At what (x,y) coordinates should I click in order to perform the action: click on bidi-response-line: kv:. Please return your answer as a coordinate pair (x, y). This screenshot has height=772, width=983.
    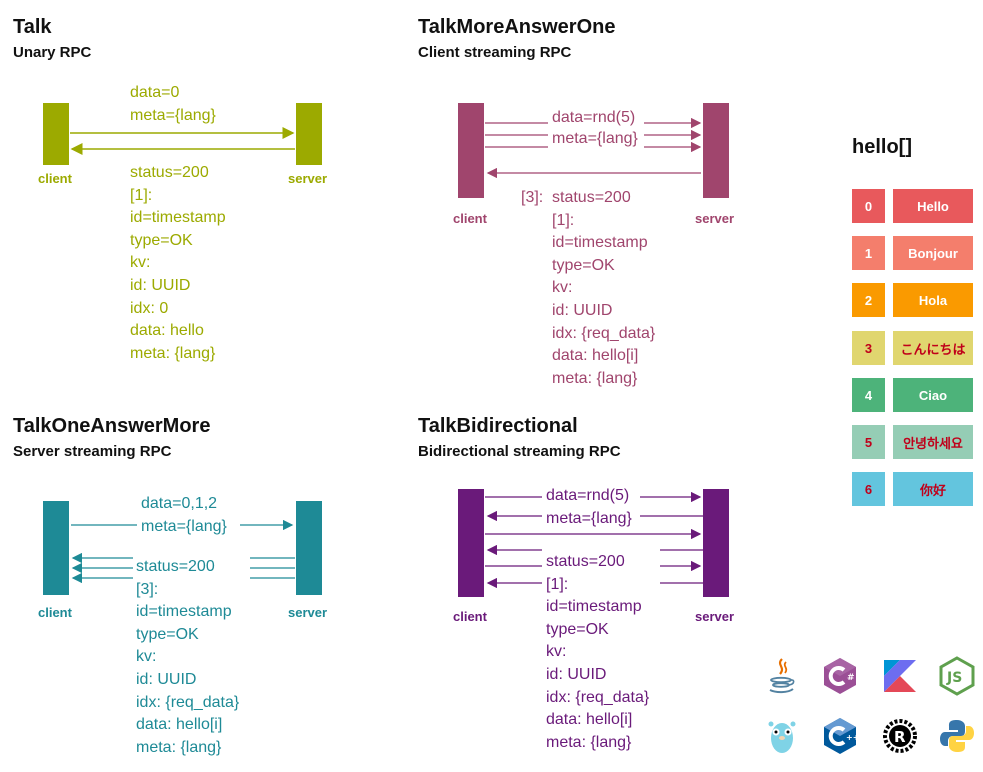
    Looking at the image, I should click on (556, 652).